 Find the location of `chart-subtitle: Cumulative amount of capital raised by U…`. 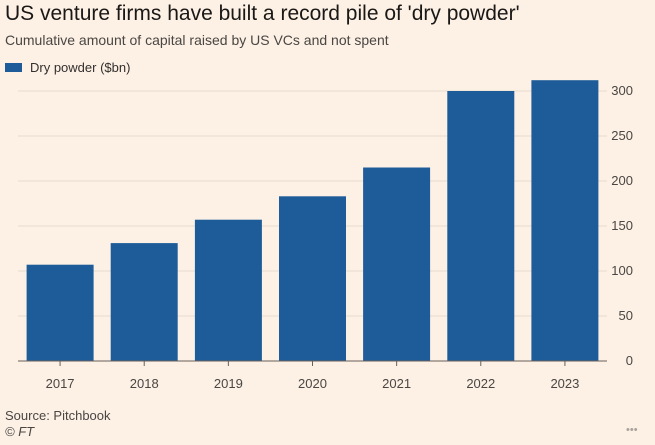

chart-subtitle: Cumulative amount of capital raised by U… is located at coordinates (197, 40).